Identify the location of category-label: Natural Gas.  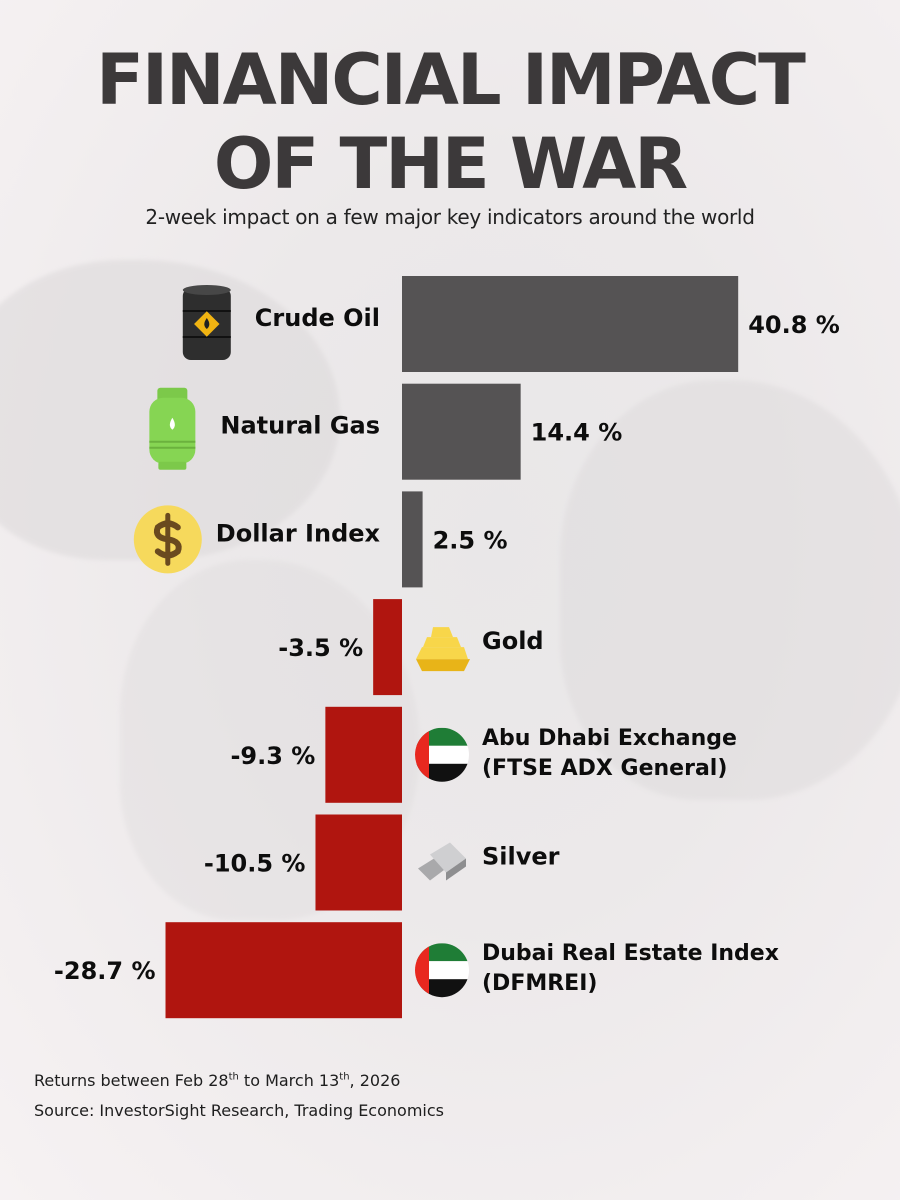
(300, 426).